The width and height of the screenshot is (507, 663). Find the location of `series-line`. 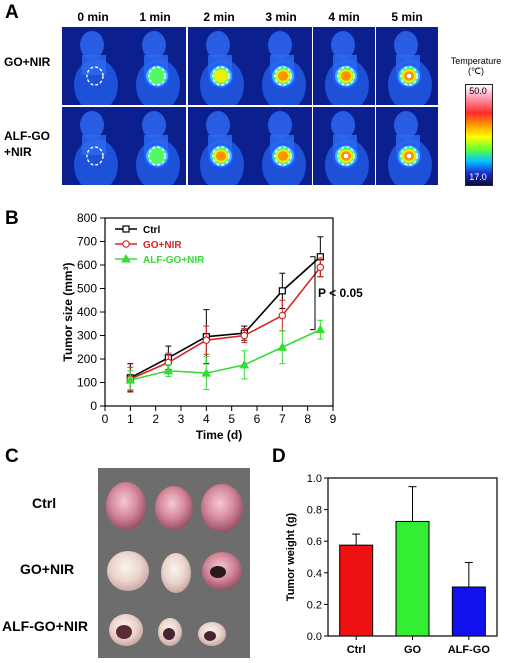

series-line is located at coordinates (225, 323).